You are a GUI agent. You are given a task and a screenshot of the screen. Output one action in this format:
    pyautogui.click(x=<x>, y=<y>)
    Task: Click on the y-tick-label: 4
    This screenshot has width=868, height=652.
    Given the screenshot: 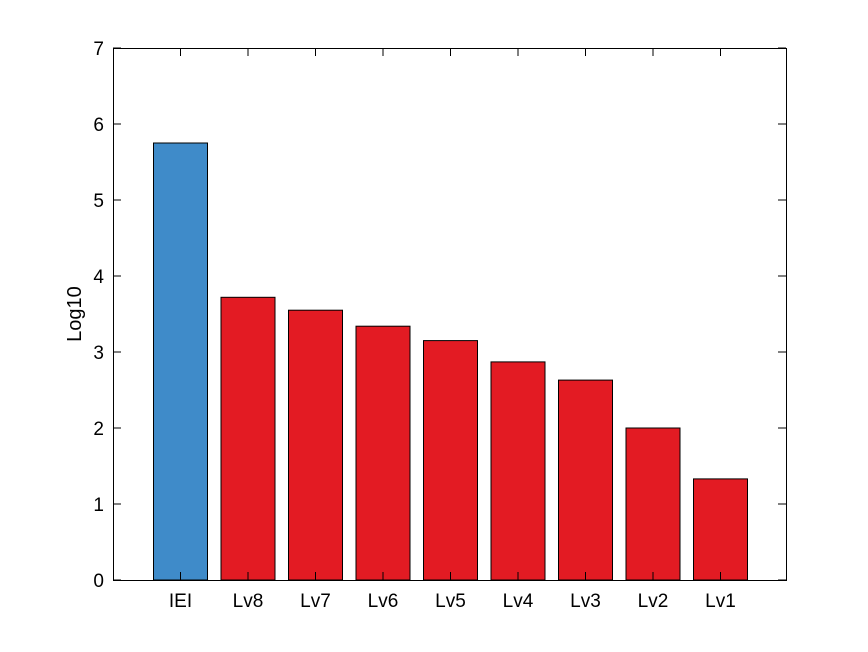 What is the action you would take?
    pyautogui.click(x=98, y=277)
    